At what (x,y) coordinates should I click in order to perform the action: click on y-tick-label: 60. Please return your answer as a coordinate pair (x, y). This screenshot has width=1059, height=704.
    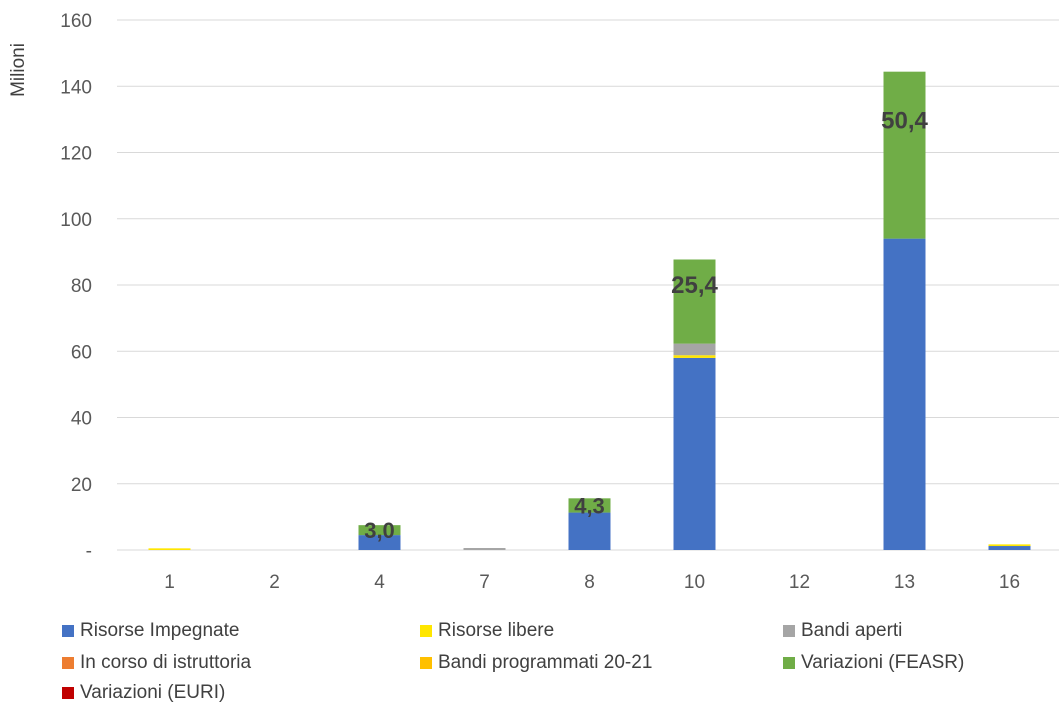
    Looking at the image, I should click on (81, 352).